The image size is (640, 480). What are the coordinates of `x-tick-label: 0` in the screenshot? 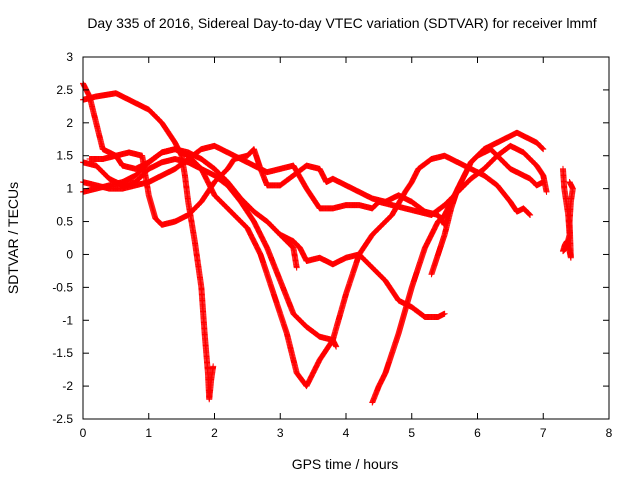 It's located at (83, 433).